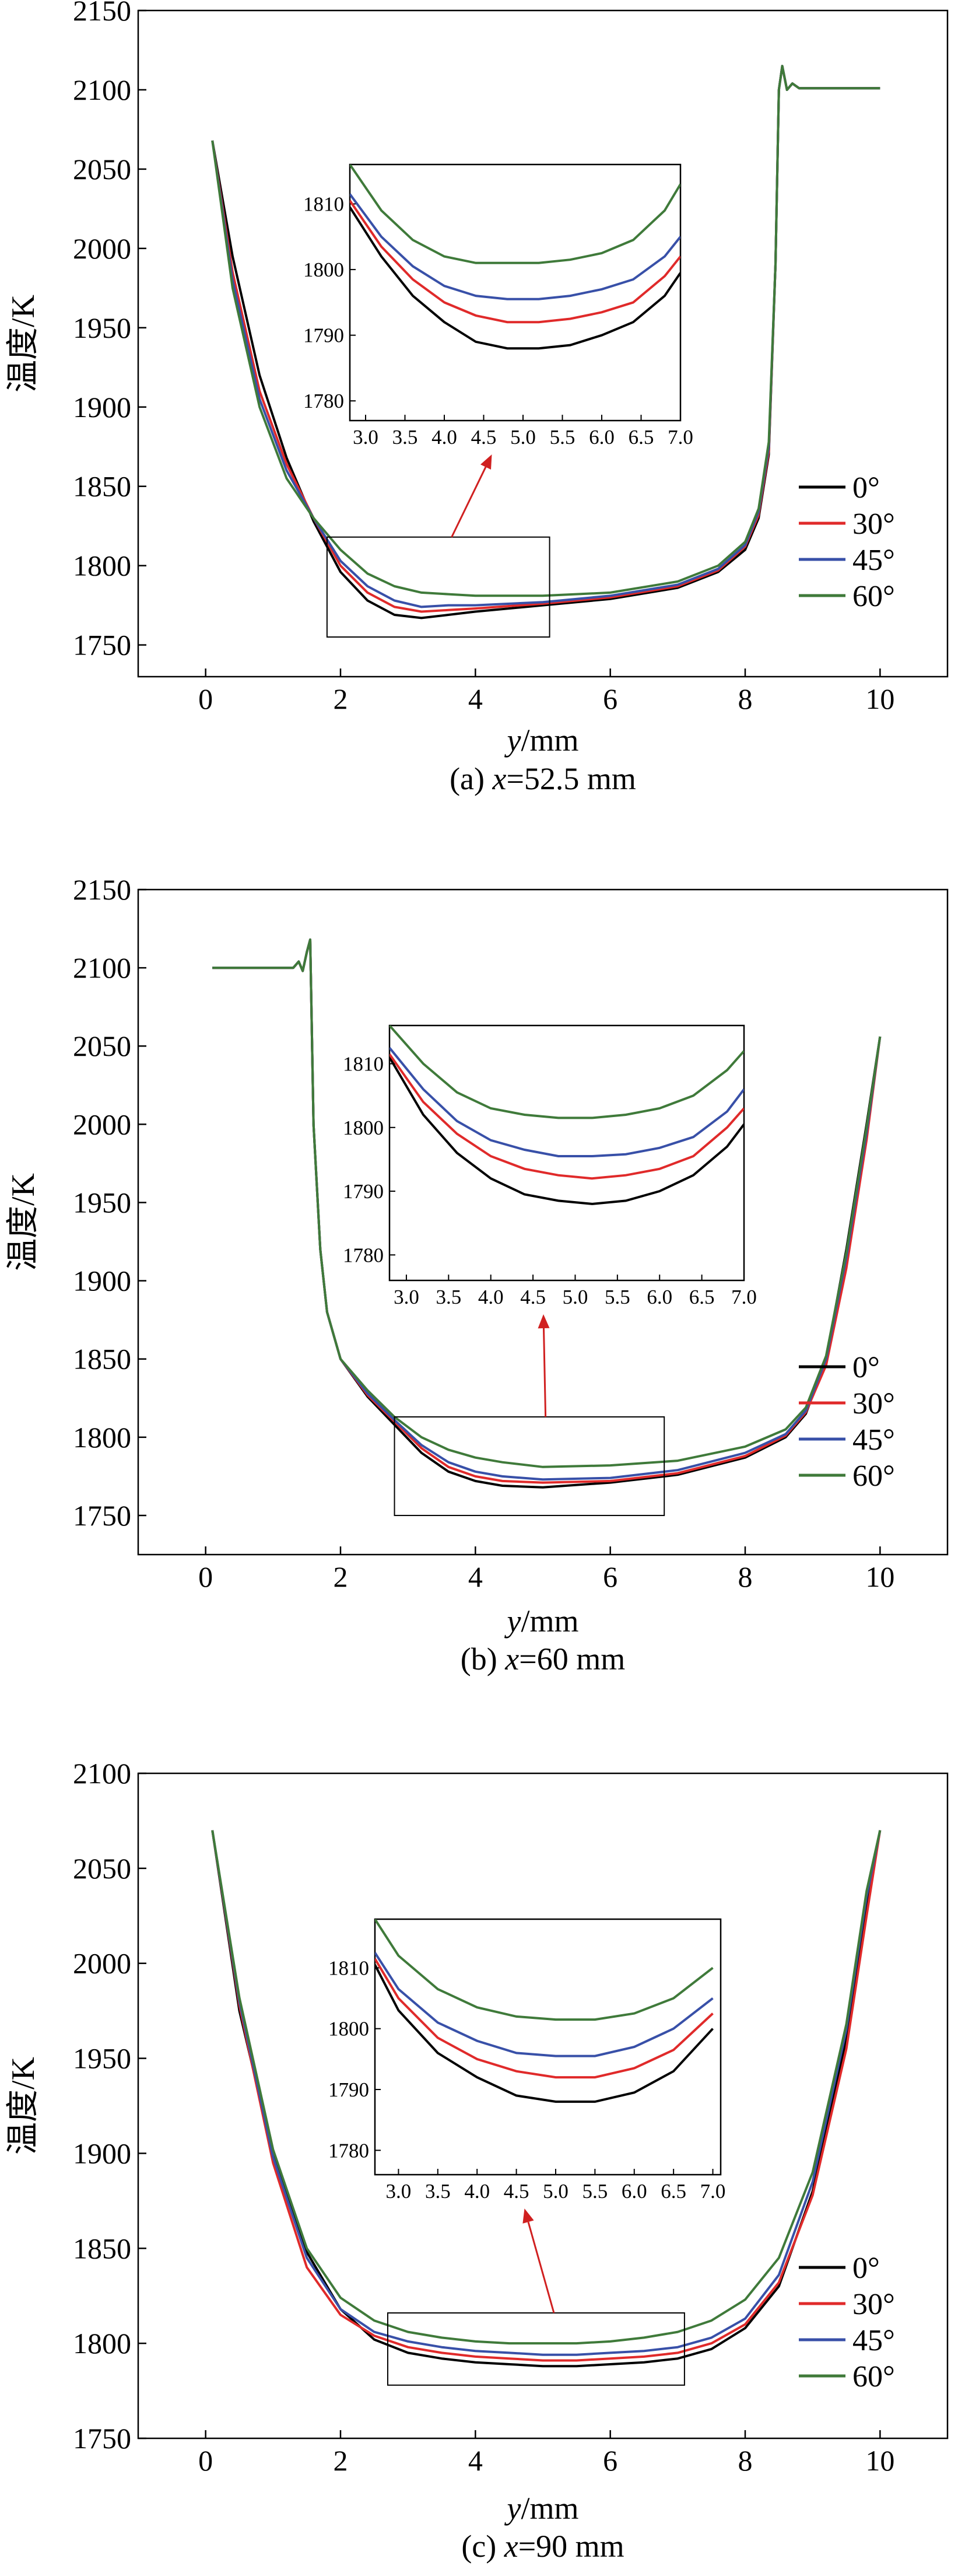  What do you see at coordinates (483, 1659) in the screenshot?
I see `caption-prefix: (b)` at bounding box center [483, 1659].